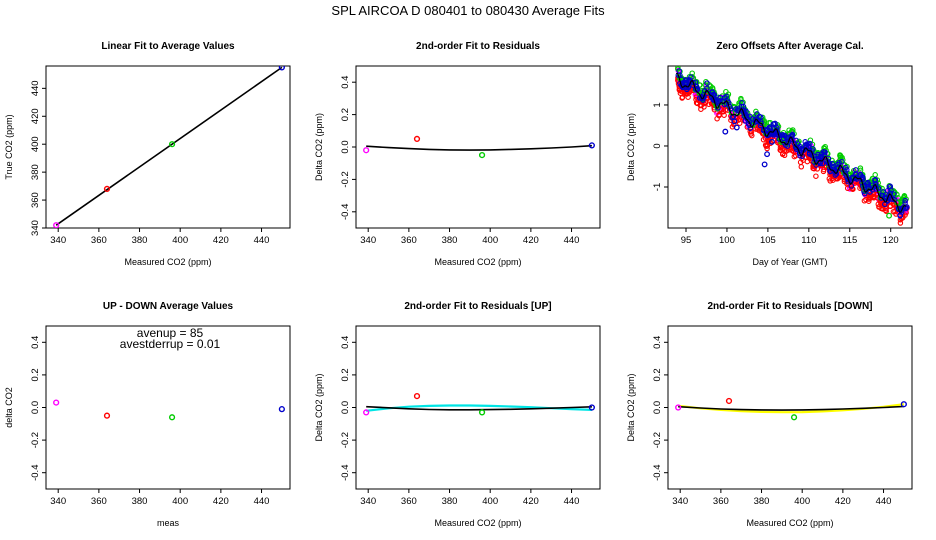 The image size is (936, 540). Describe the element at coordinates (170, 333) in the screenshot. I see `annotation-1: avenup = 85` at that location.